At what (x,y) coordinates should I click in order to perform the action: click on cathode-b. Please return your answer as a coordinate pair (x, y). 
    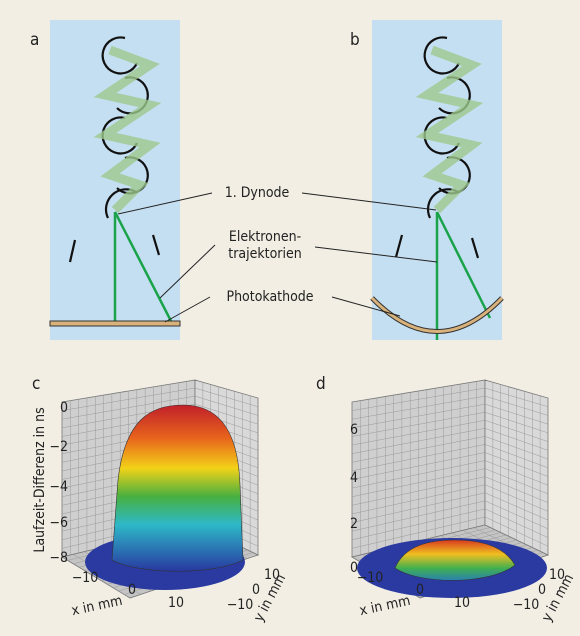
    Looking at the image, I should click on (437, 314).